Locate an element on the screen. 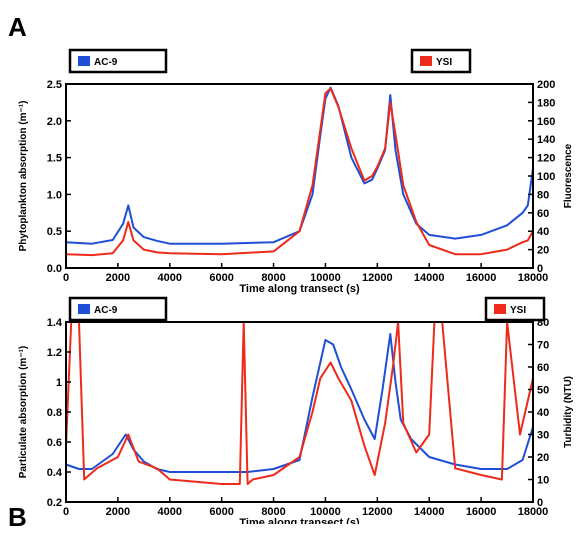 The width and height of the screenshot is (580, 533). y-left-tick-label: 1.5 is located at coordinates (54, 159).